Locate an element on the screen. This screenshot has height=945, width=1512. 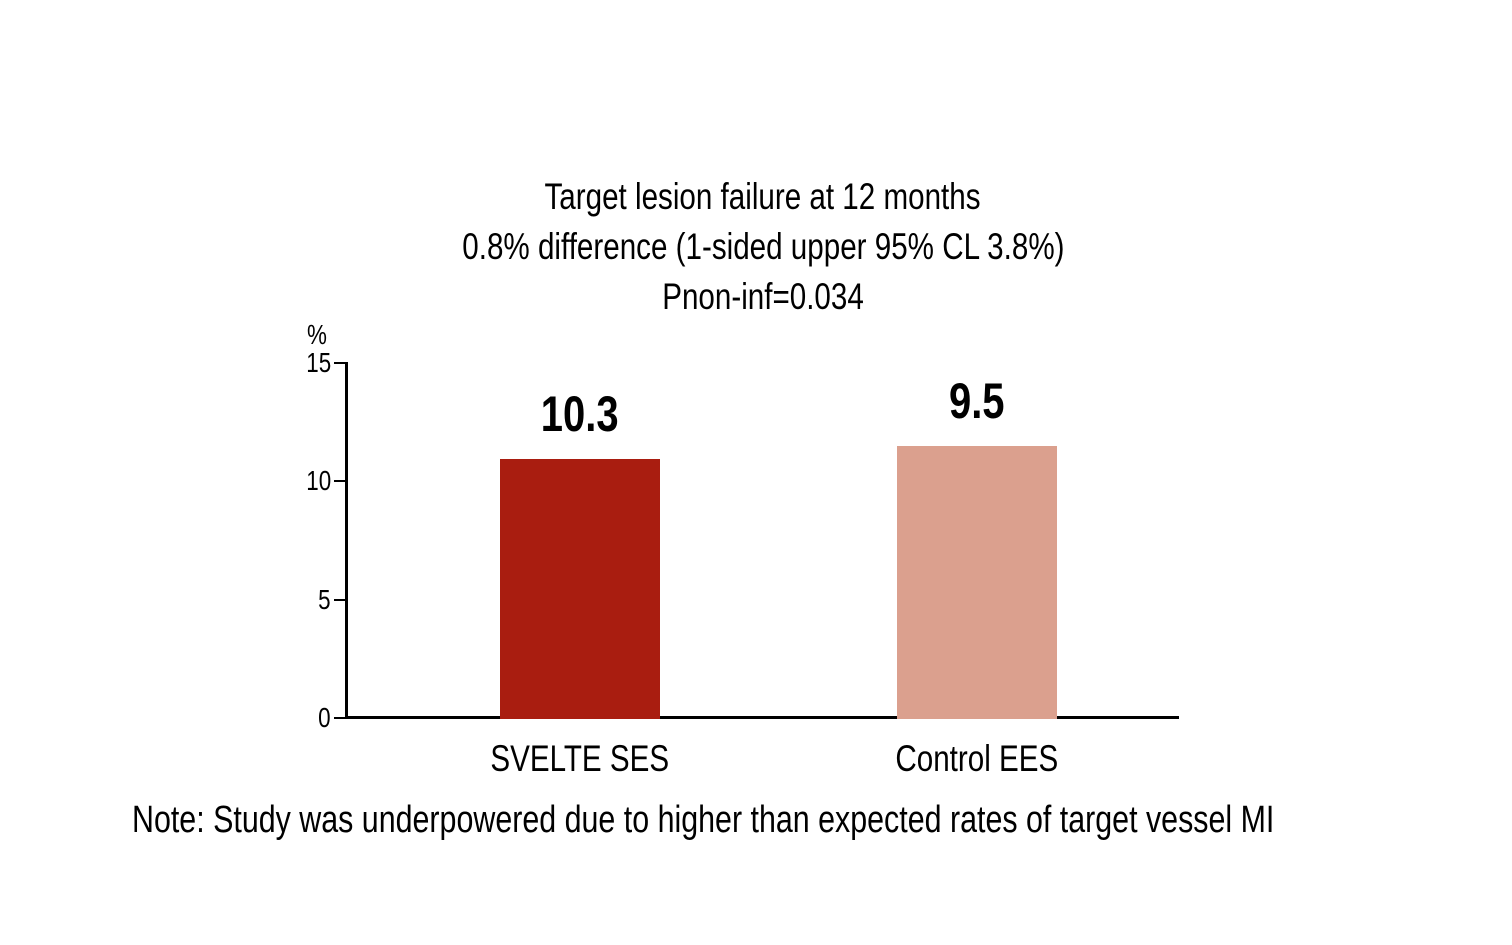
chart-title-line-3: Pnon-inf=0.034 is located at coordinates (763, 297).